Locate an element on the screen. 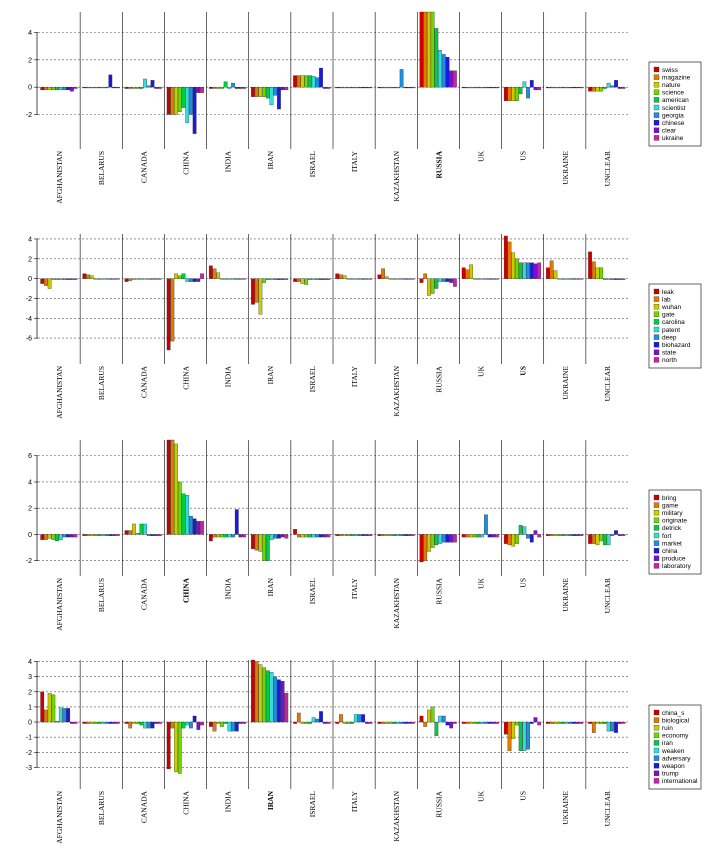 The height and width of the screenshot is (850, 705). bar-iran-state is located at coordinates (282, 279).